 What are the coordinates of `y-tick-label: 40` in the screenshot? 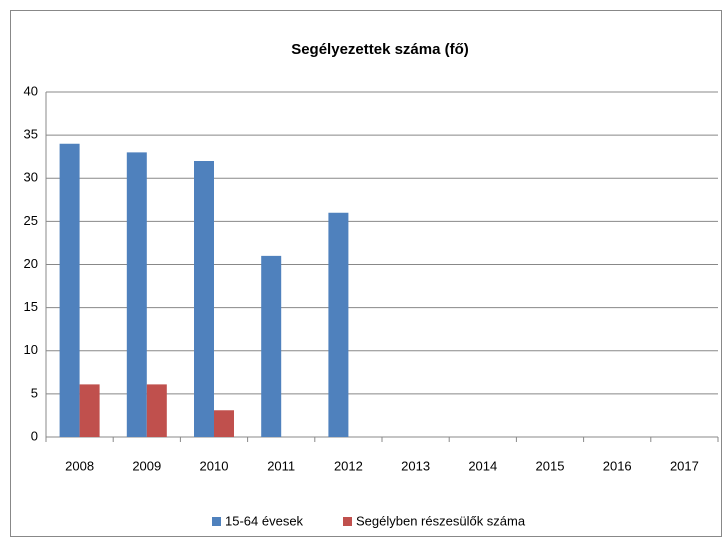 It's located at (31, 90).